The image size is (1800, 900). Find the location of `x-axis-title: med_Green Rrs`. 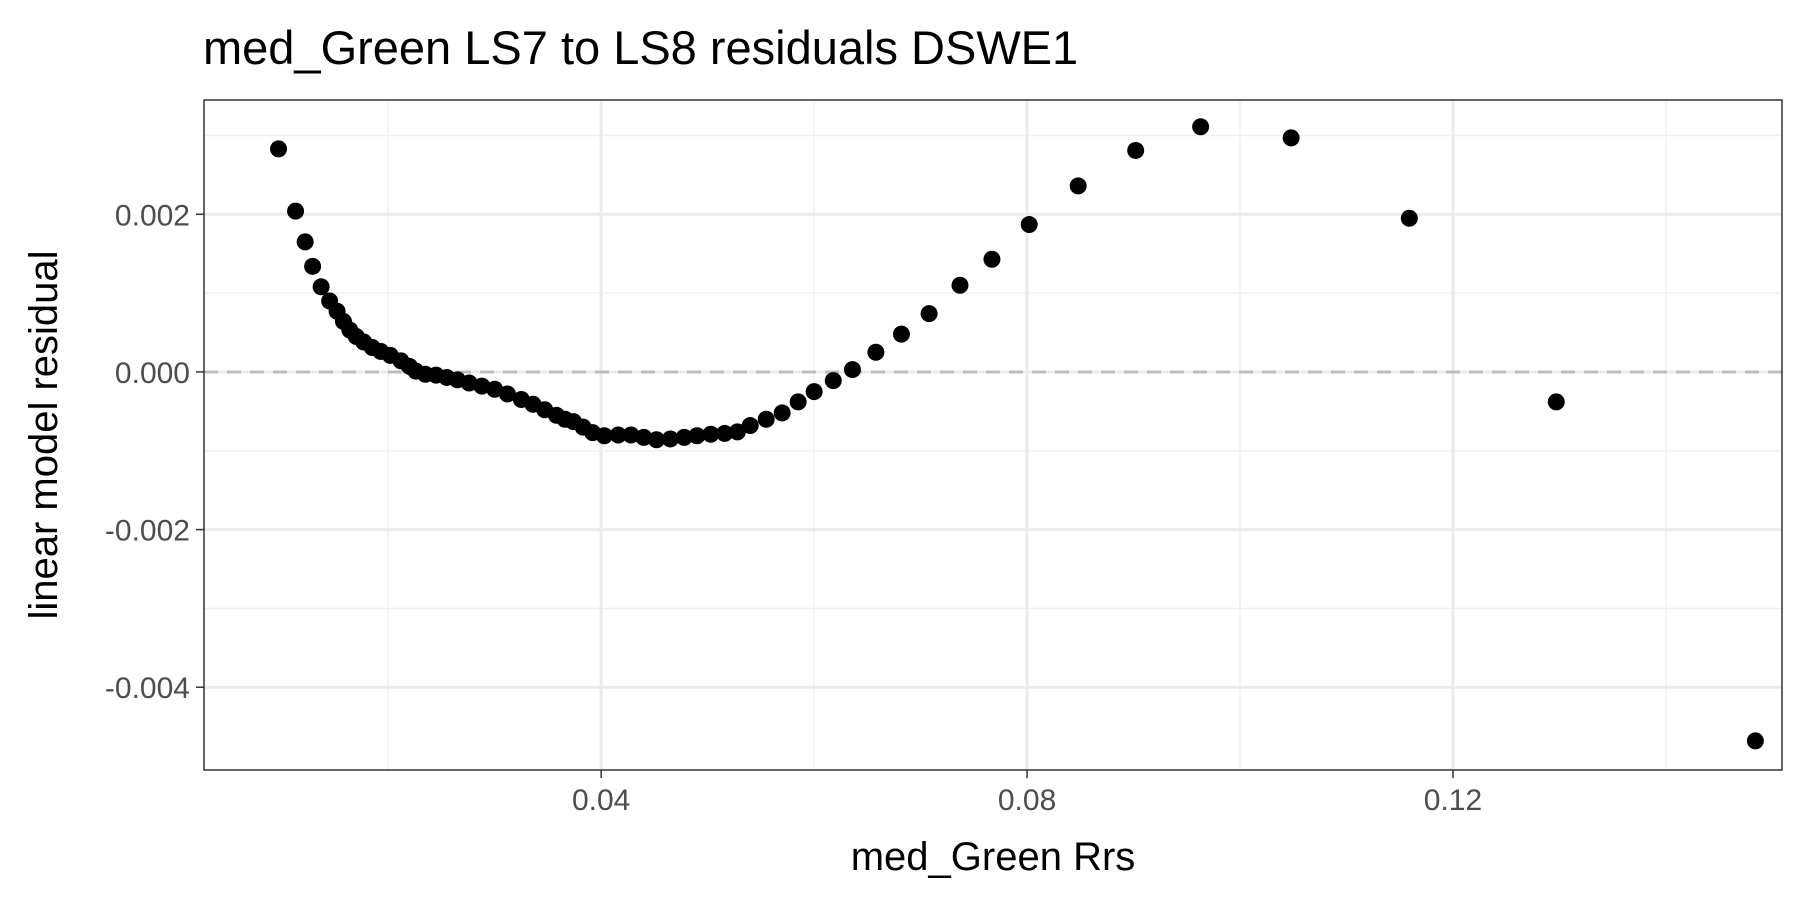

x-axis-title: med_Green Rrs is located at coordinates (993, 857).